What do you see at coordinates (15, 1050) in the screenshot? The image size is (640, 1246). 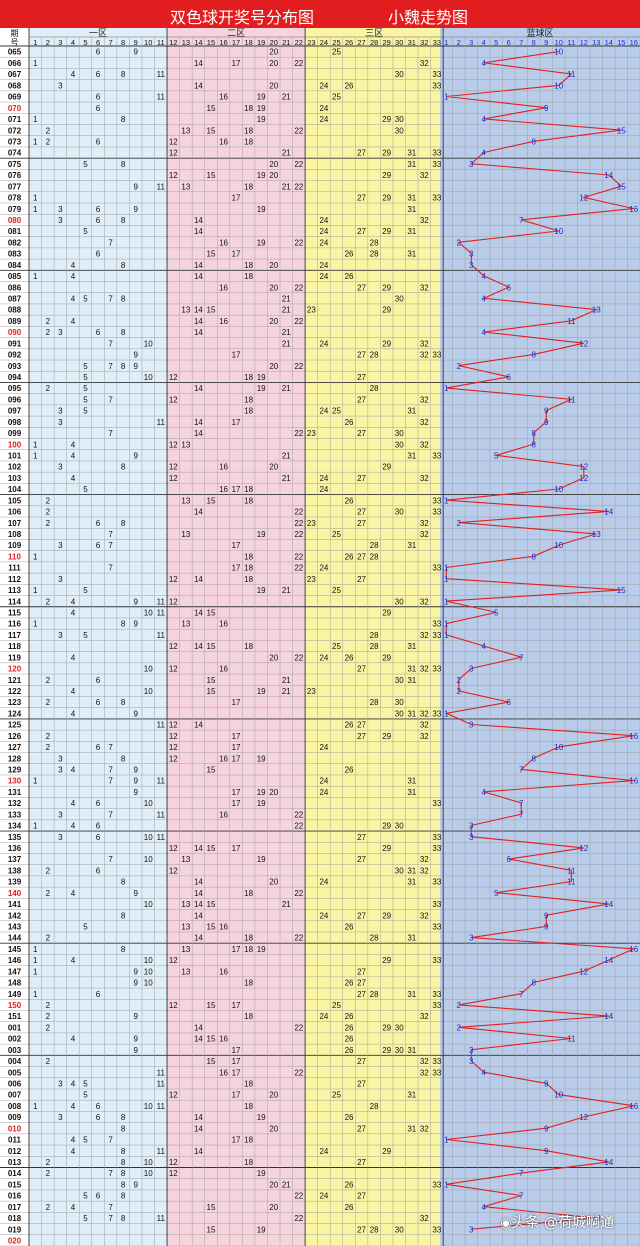 I see `issue-number: 003` at bounding box center [15, 1050].